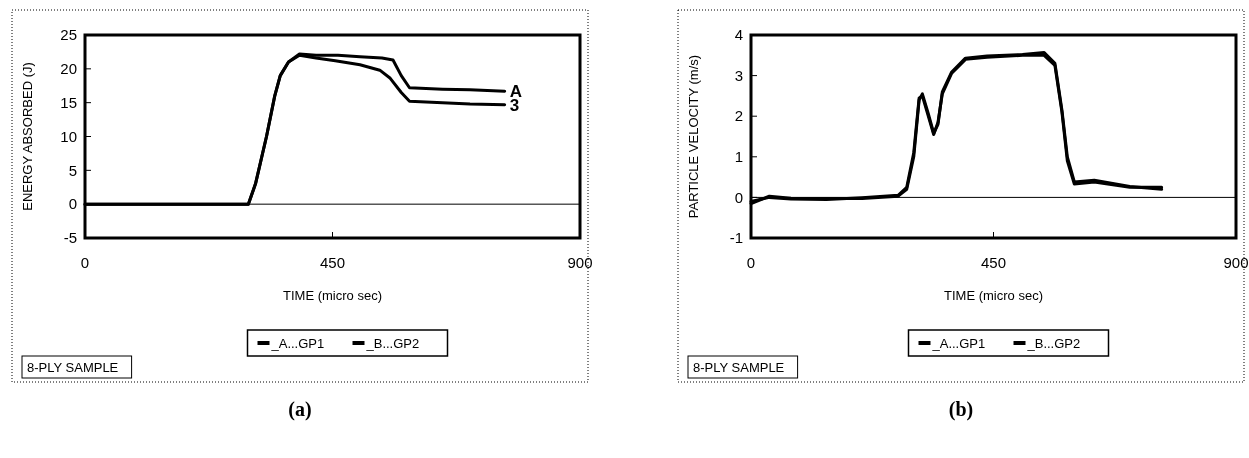 The width and height of the screenshot is (1249, 458). Describe the element at coordinates (693, 136) in the screenshot. I see `y-axis-title: PARTICLE VELOCITY (m/s)` at that location.